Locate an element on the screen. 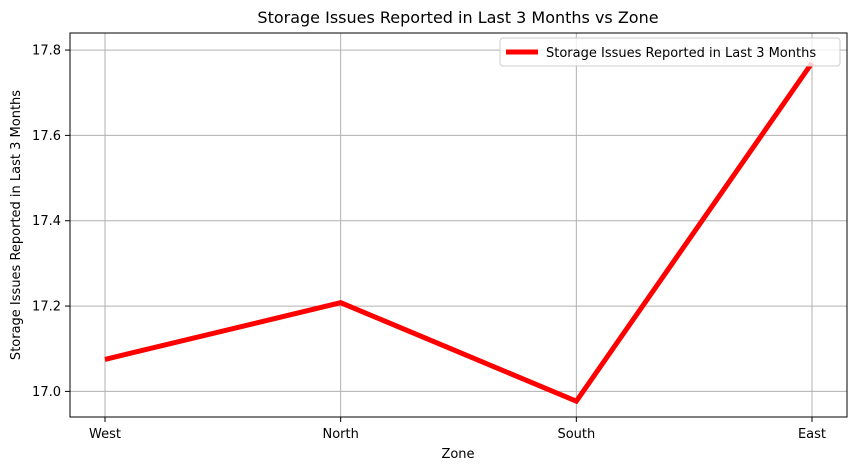 This screenshot has height=470, width=855. y-tick-label: 17.8 is located at coordinates (46, 51).